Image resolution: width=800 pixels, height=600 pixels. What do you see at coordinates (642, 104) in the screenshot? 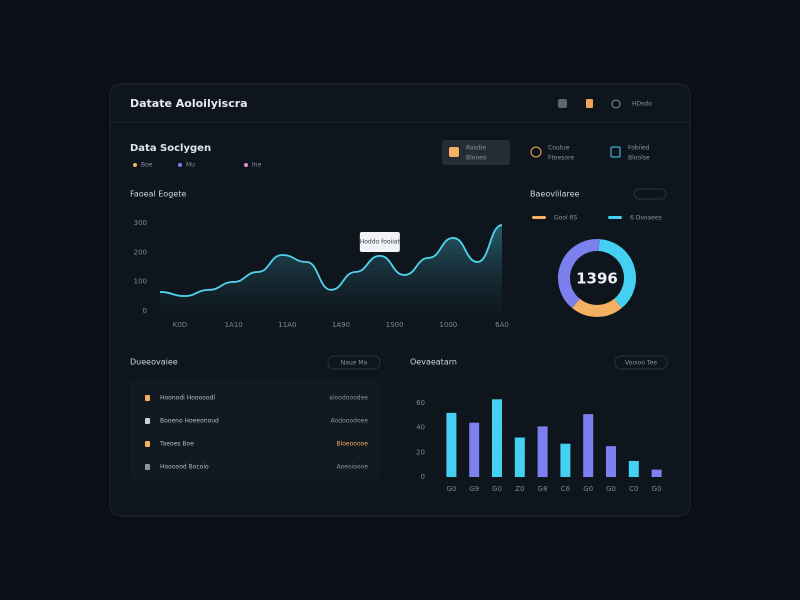
I see `user: HDsdo` at bounding box center [642, 104].